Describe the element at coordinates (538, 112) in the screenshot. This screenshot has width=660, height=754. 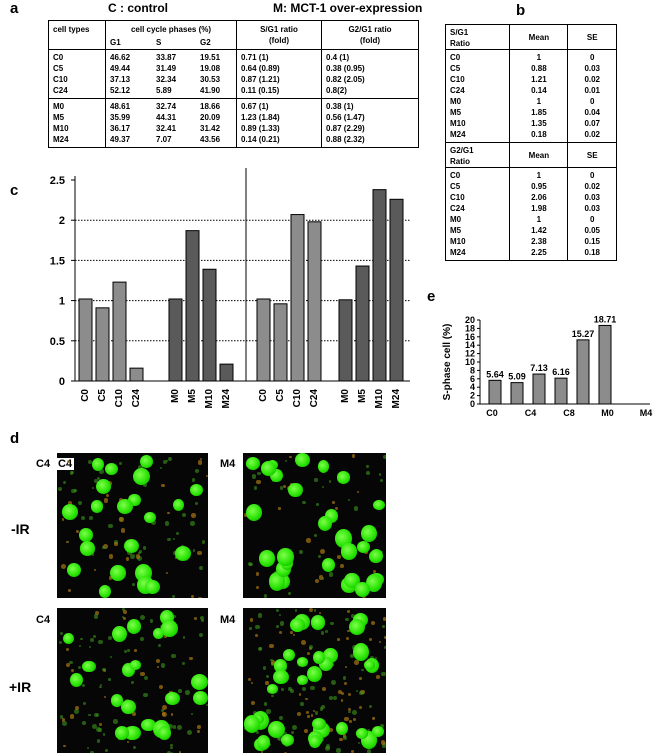
I see `sg1-stat-cell: 1.85` at that location.